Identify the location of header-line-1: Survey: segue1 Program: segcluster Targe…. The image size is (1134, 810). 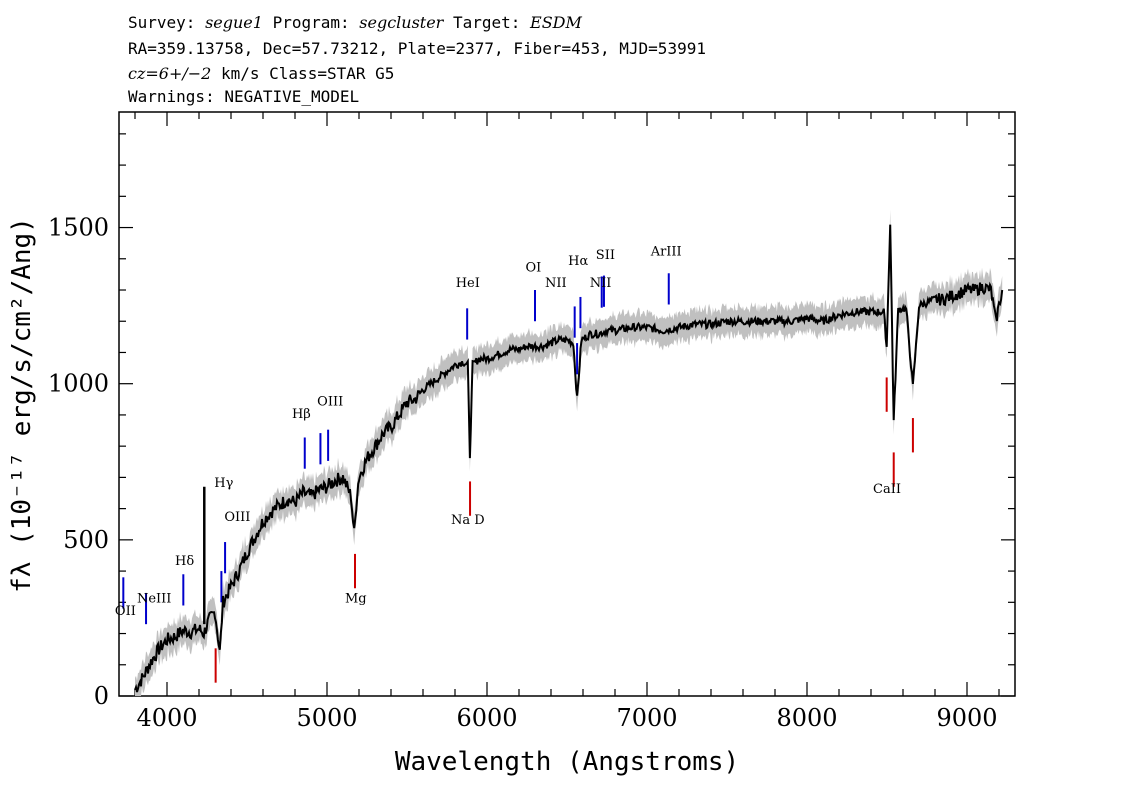
(355, 22).